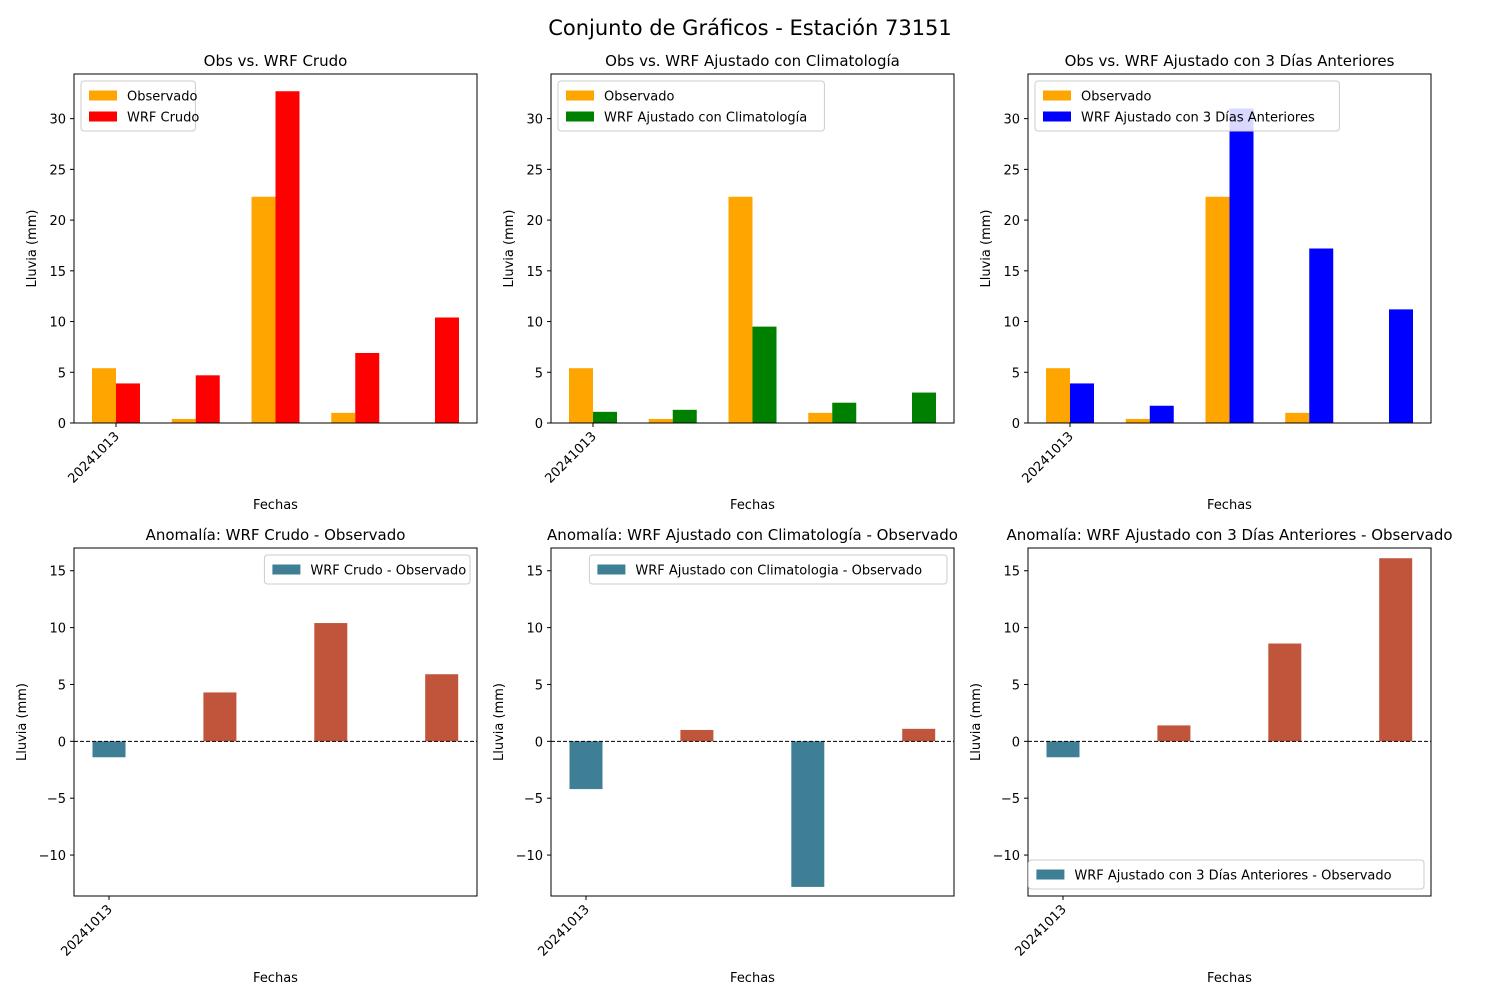  I want to click on legend-label: WRF Ajustado con Climatología, so click(705, 118).